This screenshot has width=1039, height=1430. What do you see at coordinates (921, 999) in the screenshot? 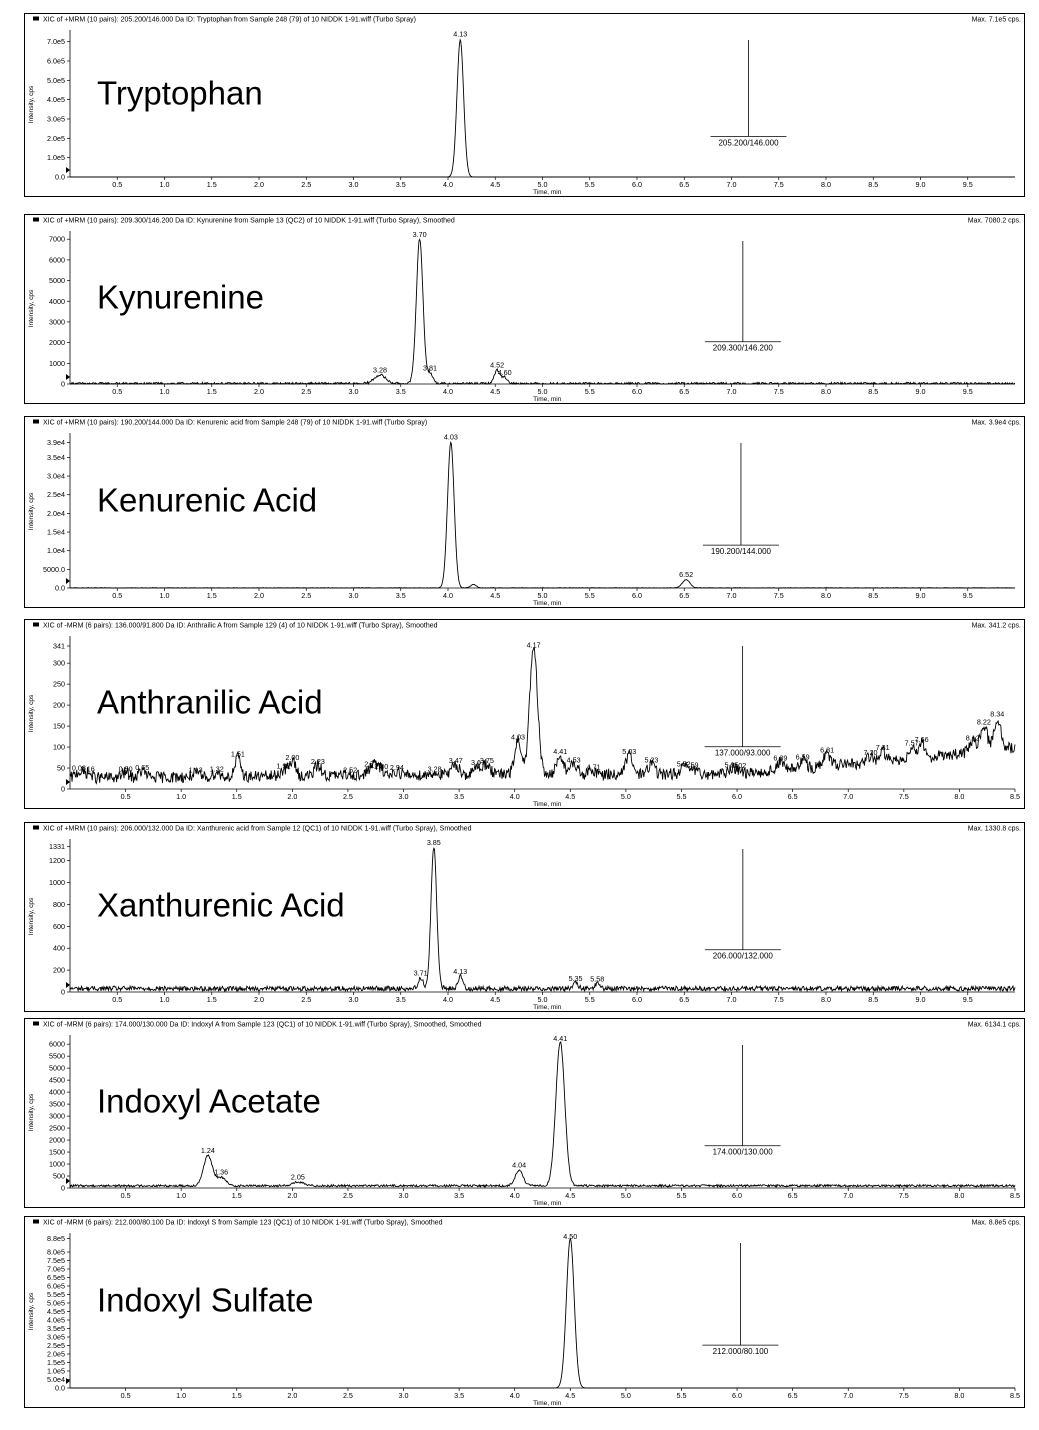
I see `x-tick-label: 9.0` at bounding box center [921, 999].